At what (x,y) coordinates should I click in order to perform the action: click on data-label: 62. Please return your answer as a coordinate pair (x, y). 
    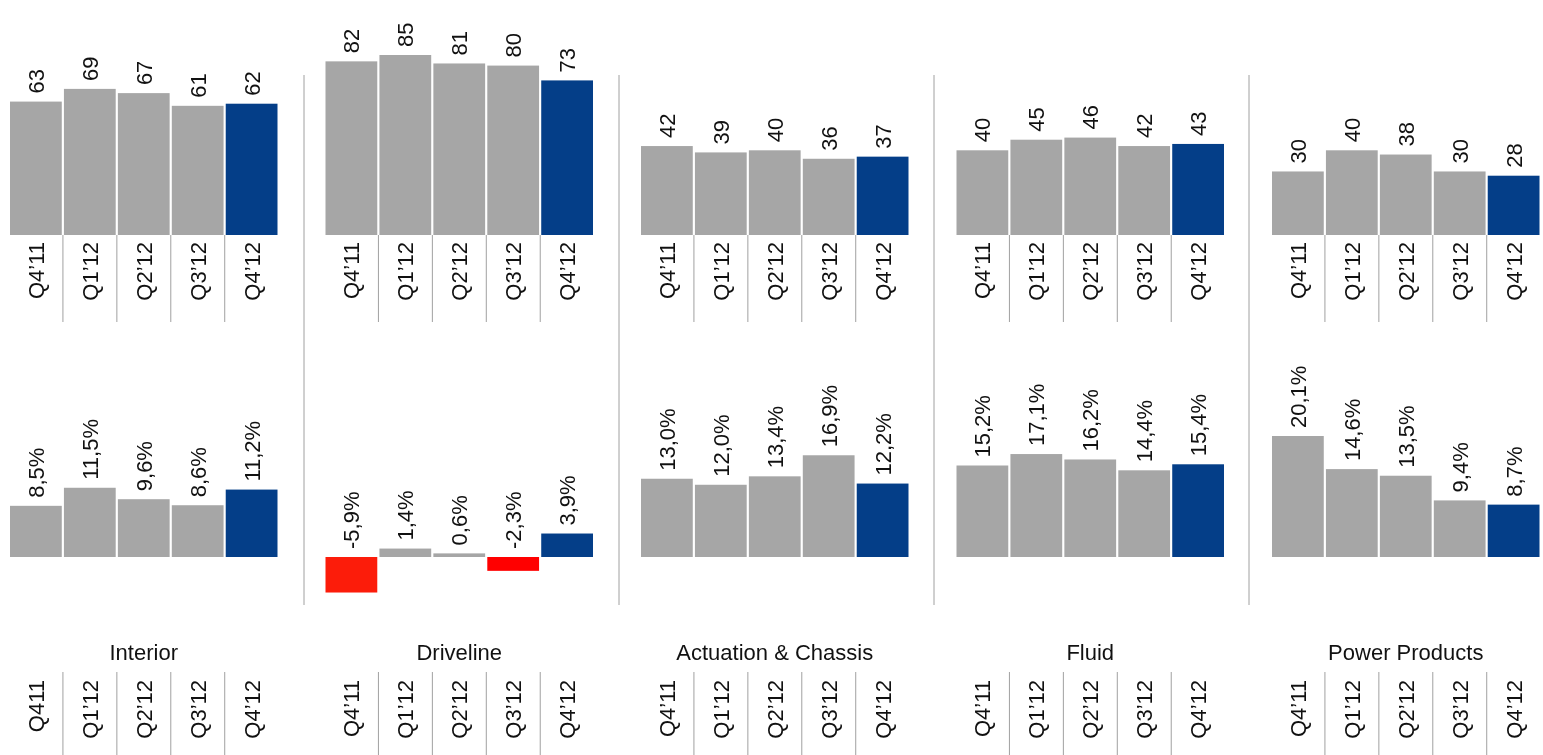
    Looking at the image, I should click on (252, 83).